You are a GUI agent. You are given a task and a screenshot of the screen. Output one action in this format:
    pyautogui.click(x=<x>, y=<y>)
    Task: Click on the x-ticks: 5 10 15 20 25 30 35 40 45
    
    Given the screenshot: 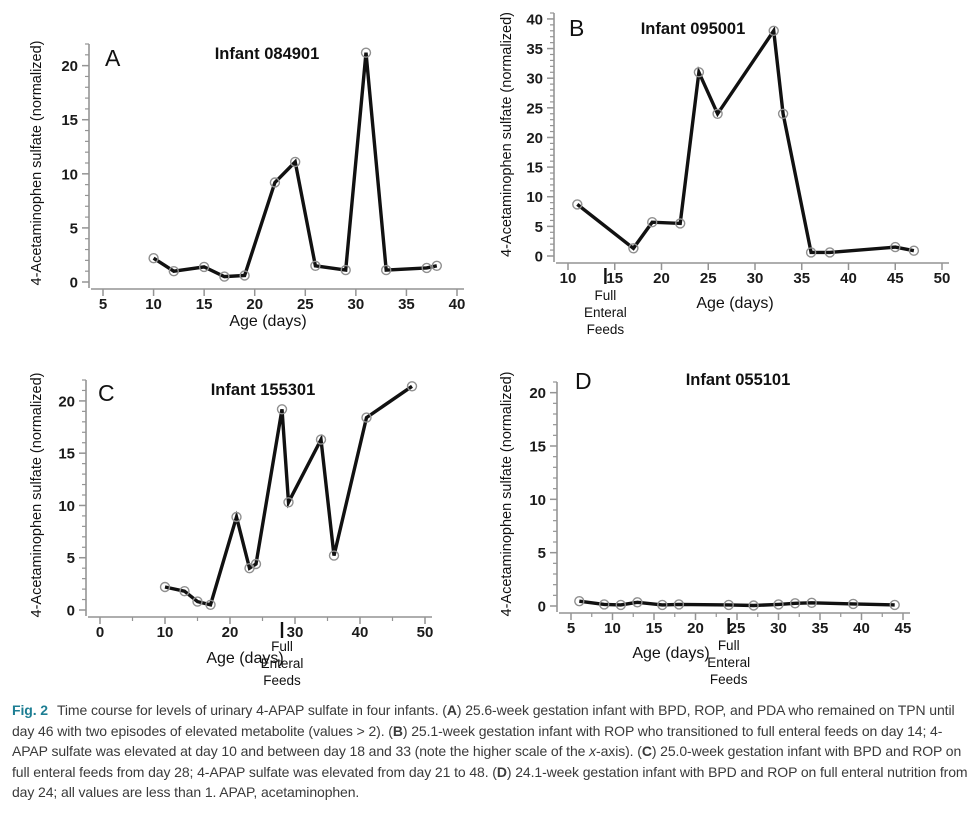 What is the action you would take?
    pyautogui.click(x=739, y=625)
    